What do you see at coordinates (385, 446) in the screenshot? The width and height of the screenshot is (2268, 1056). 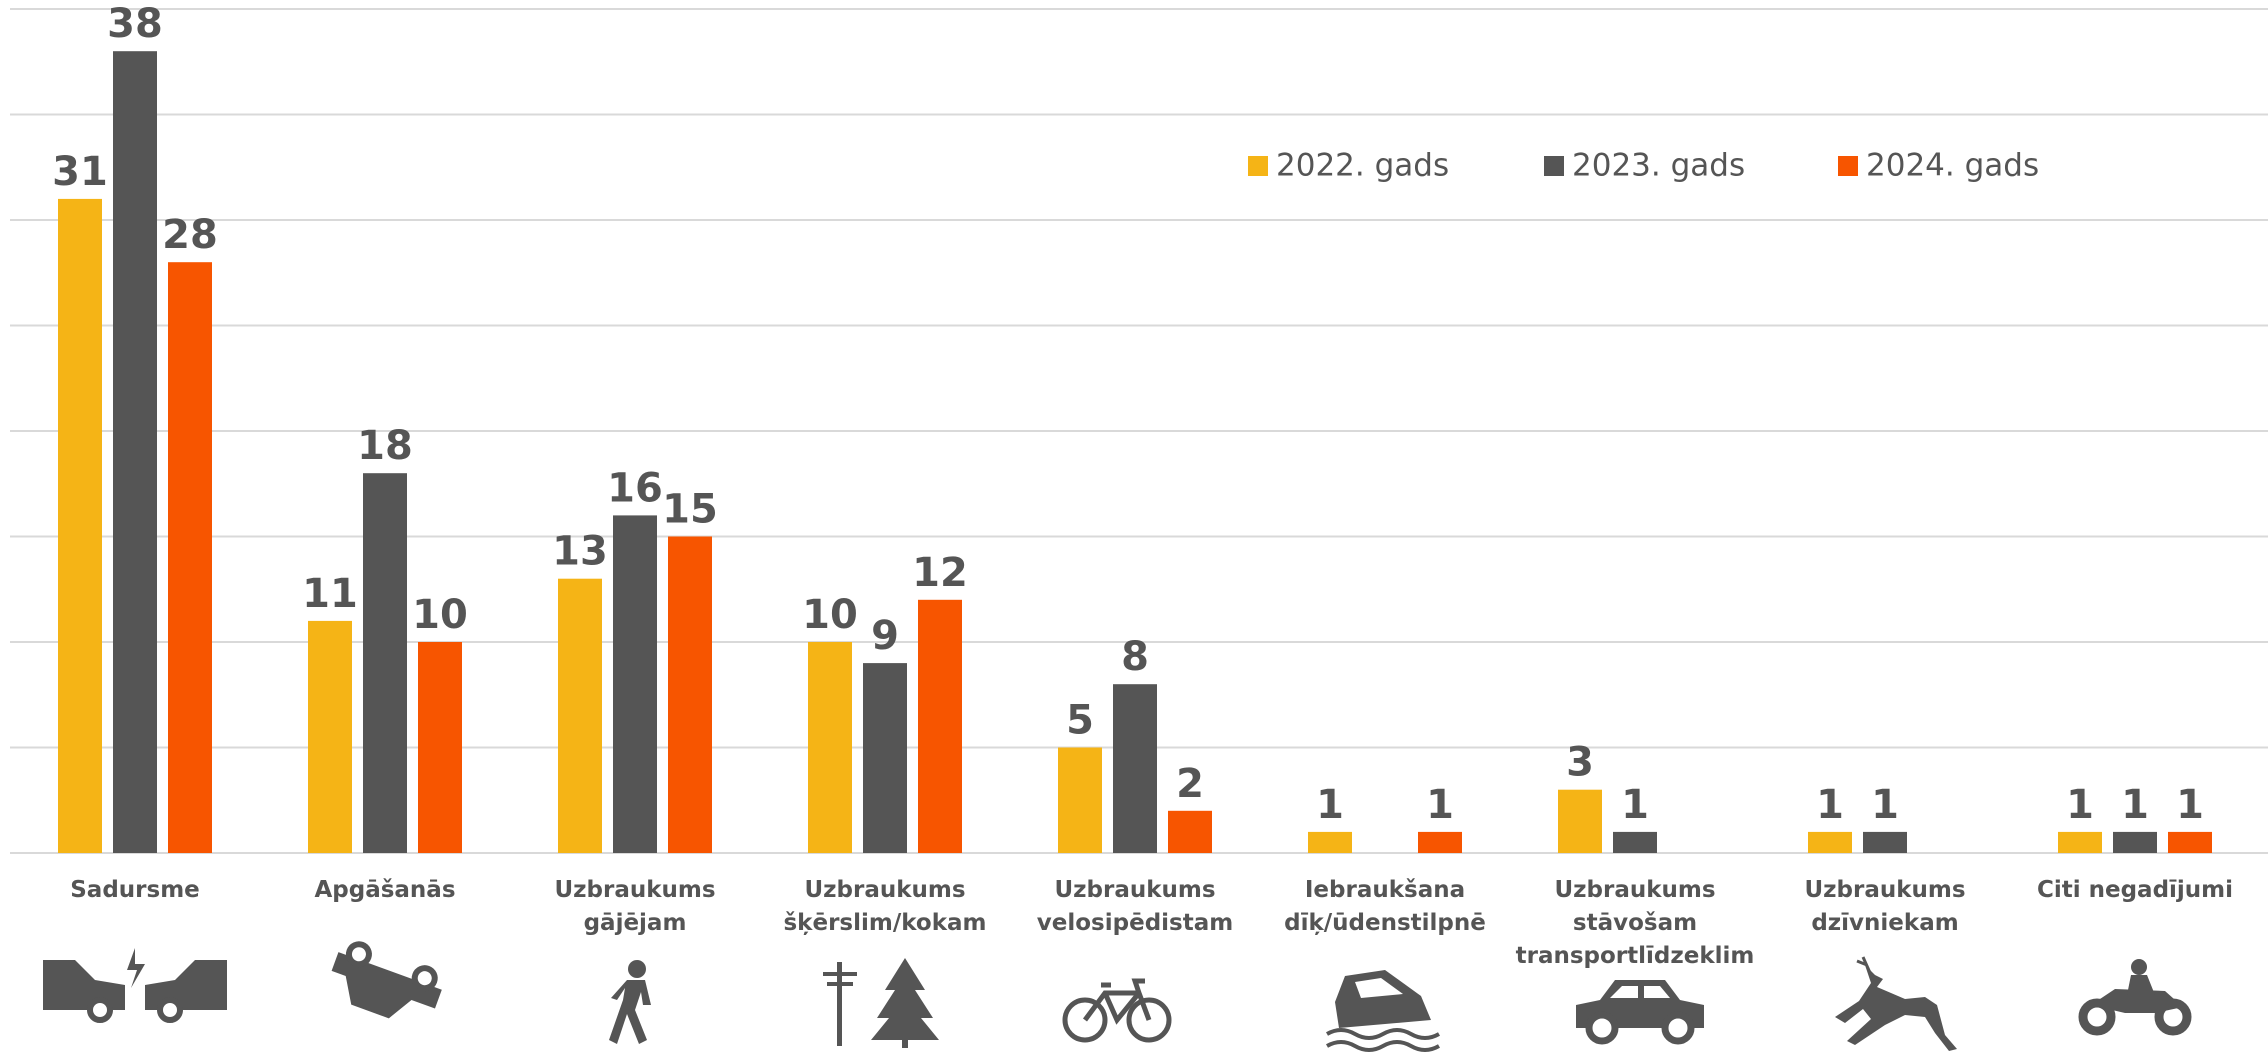 I see `value-label: 18` at bounding box center [385, 446].